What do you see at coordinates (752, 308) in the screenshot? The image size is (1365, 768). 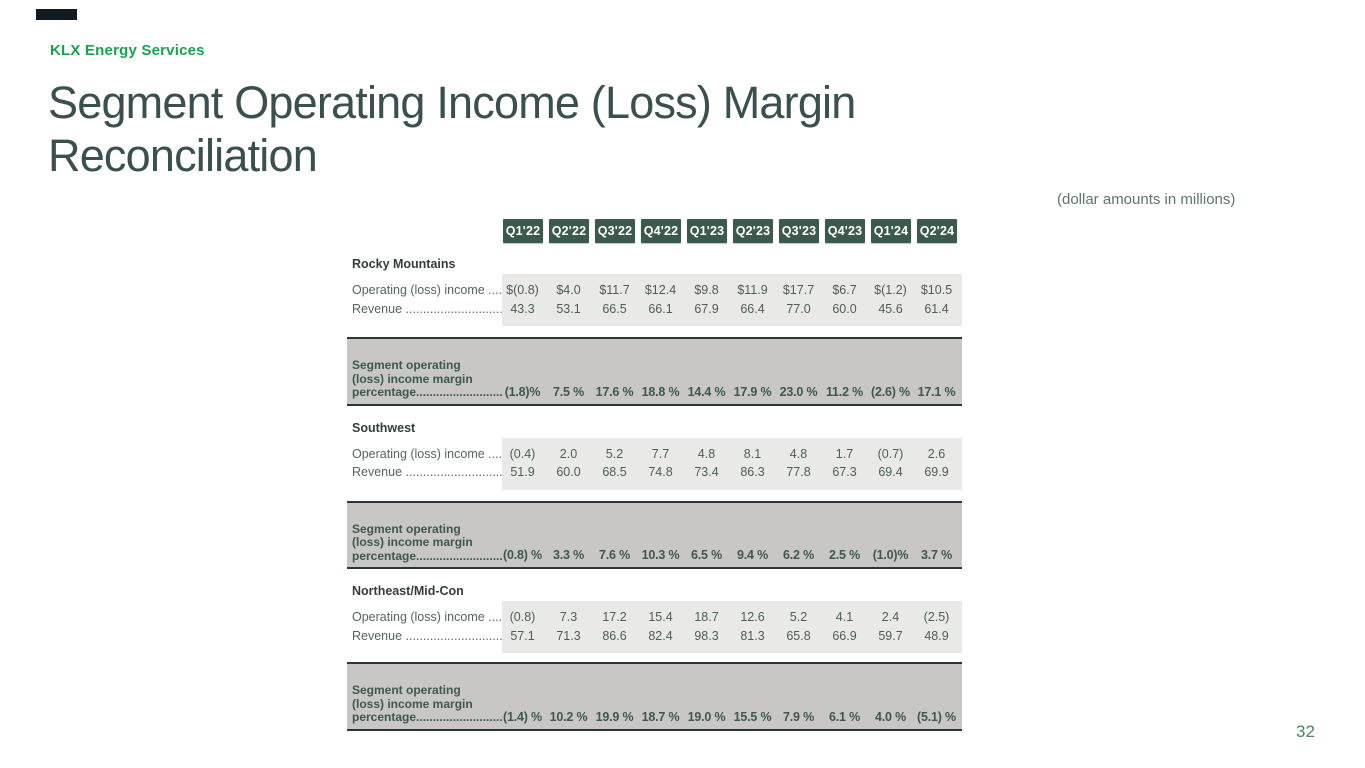 I see `cell-Q2'23: 66.4` at bounding box center [752, 308].